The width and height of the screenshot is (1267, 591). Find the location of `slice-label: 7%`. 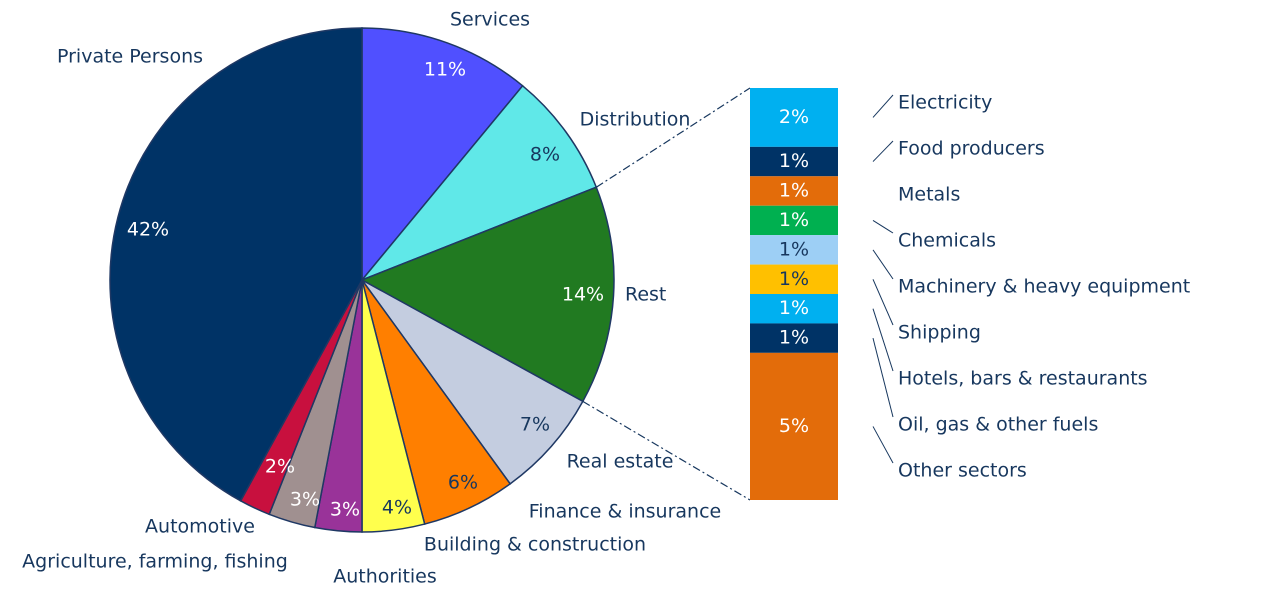

slice-label: 7% is located at coordinates (535, 425).